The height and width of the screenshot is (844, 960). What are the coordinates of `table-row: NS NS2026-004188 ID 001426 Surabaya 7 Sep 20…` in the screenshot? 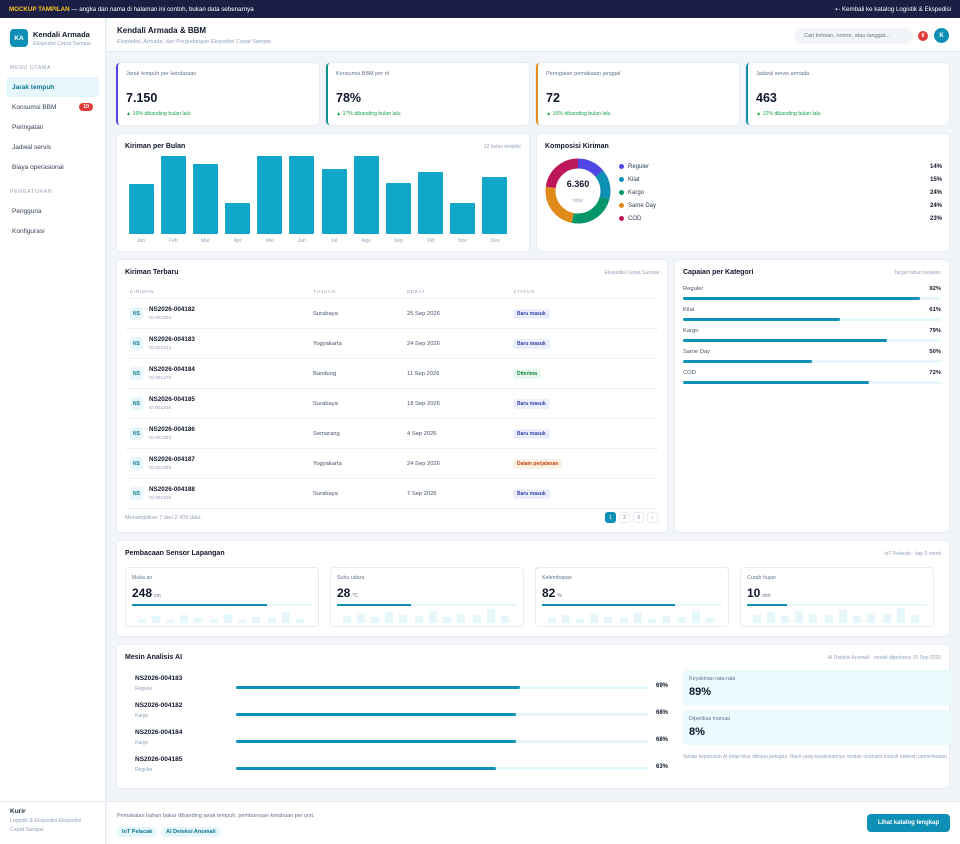 It's located at (392, 494).